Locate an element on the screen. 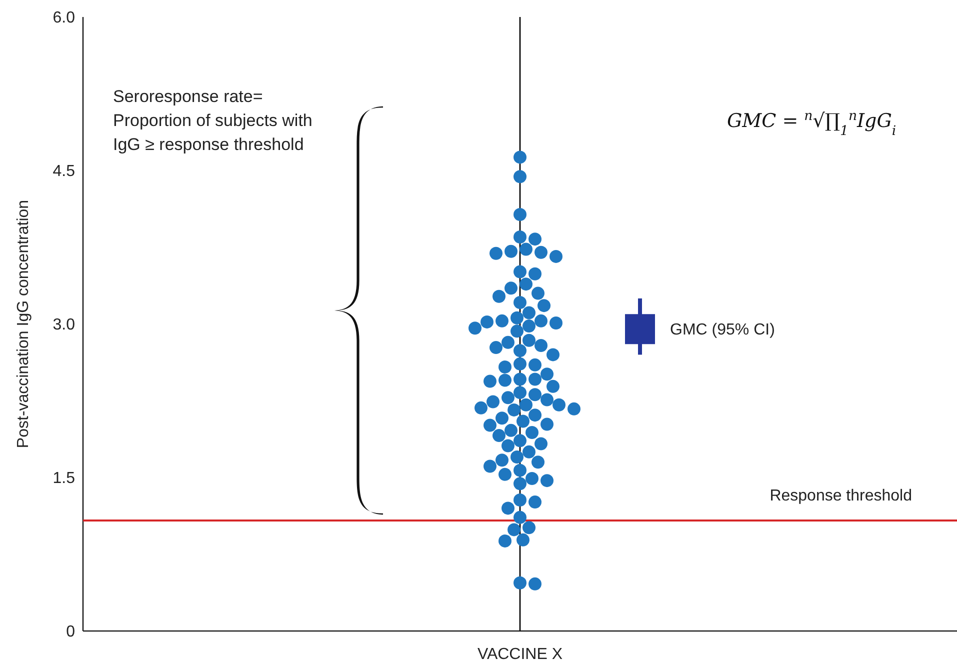 This screenshot has height=666, width=957. ref-line-label: Response threshold is located at coordinates (841, 495).